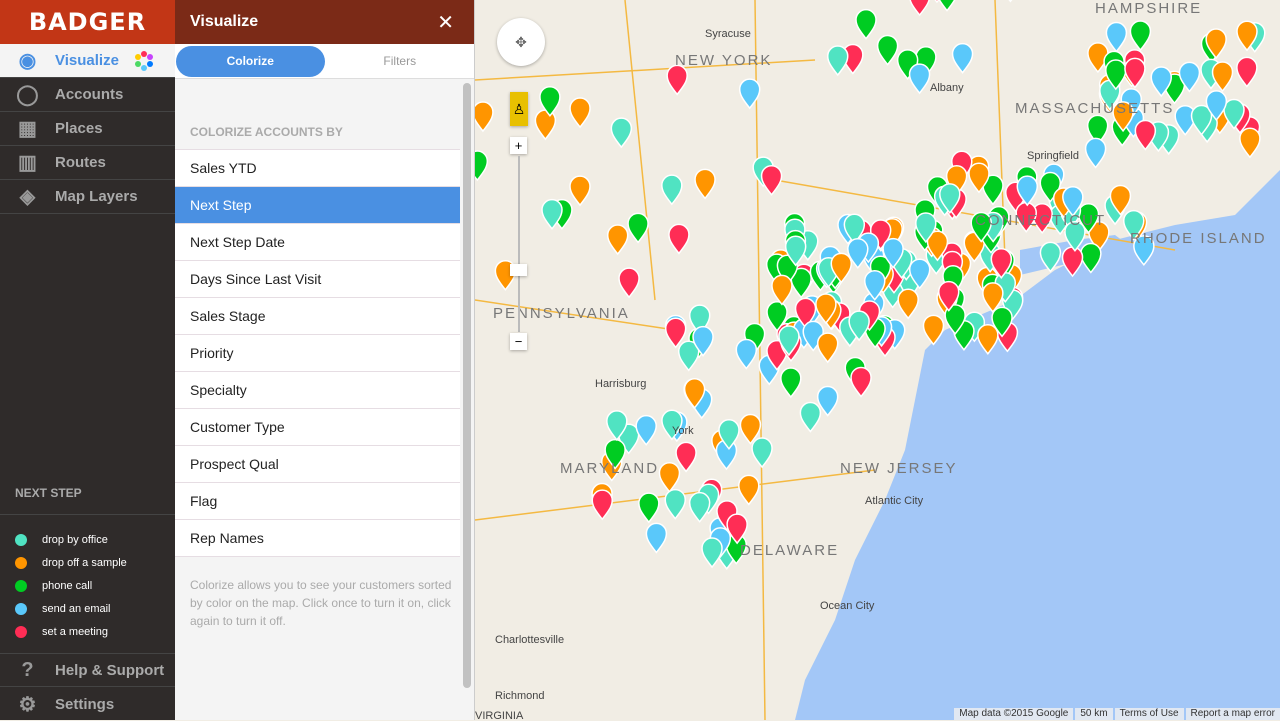  What do you see at coordinates (317, 538) in the screenshot?
I see `option-rep-names: Rep Names` at bounding box center [317, 538].